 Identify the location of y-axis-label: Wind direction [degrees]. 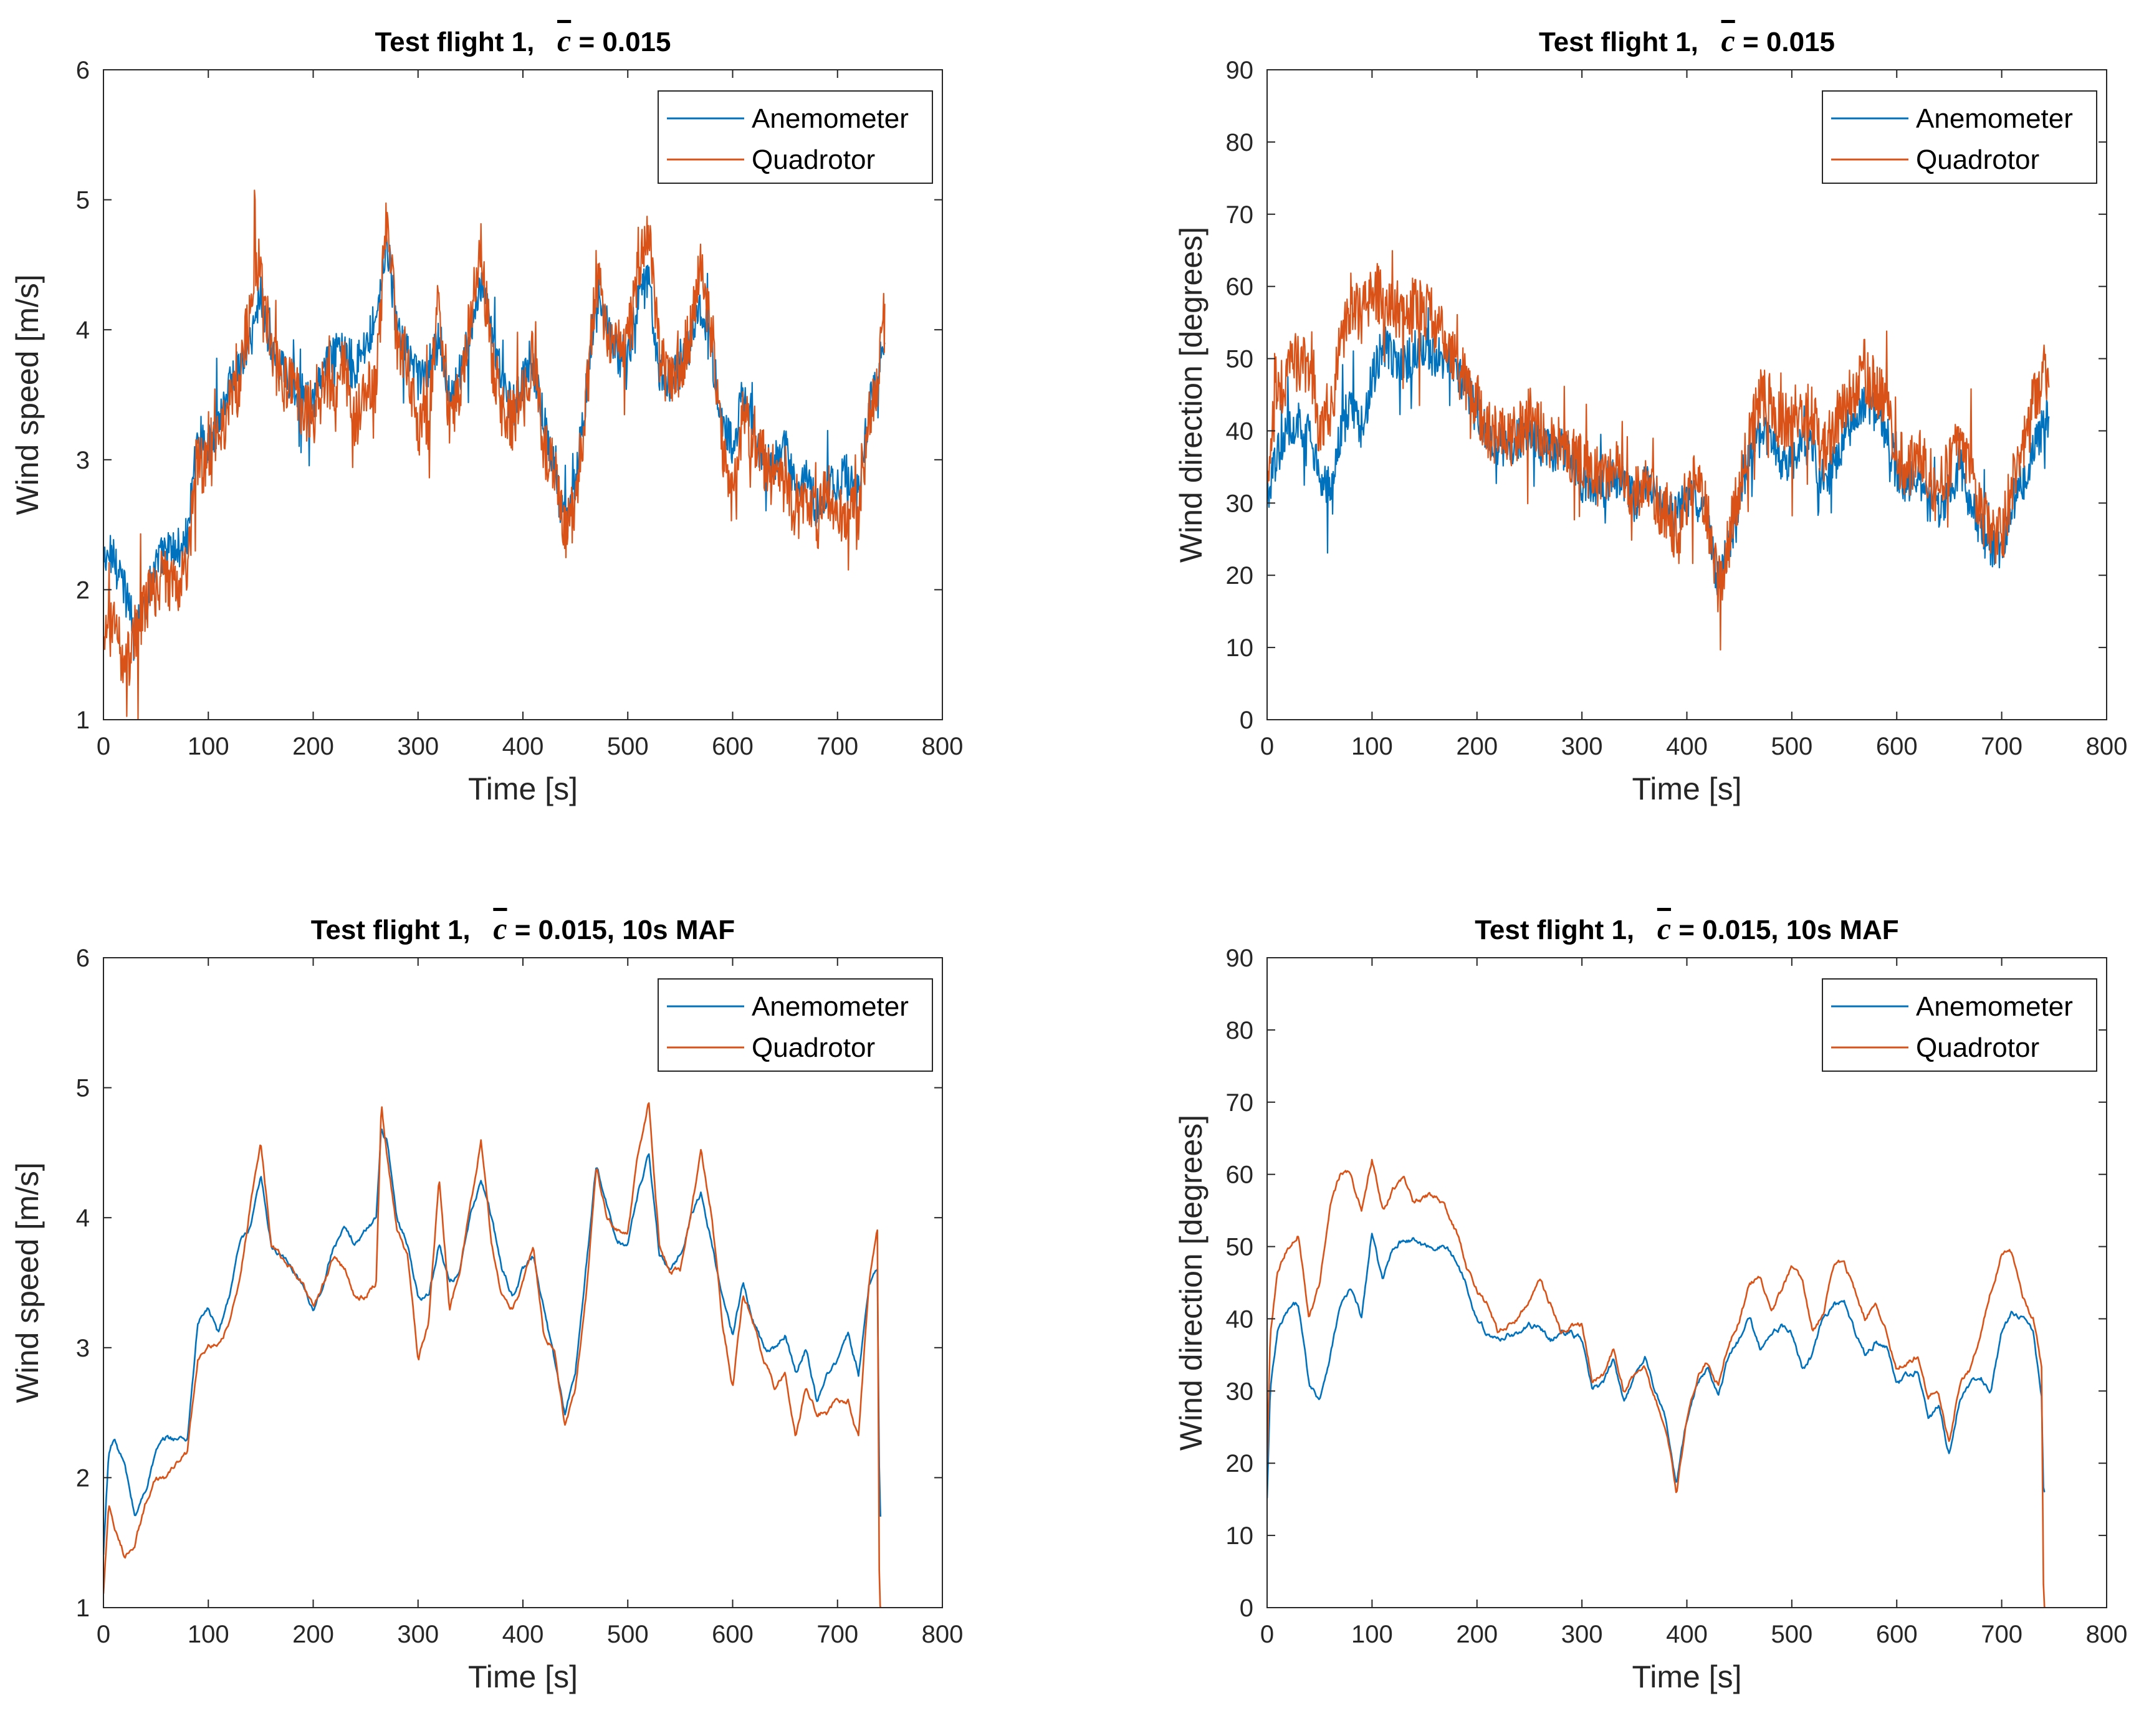
(1191, 1283).